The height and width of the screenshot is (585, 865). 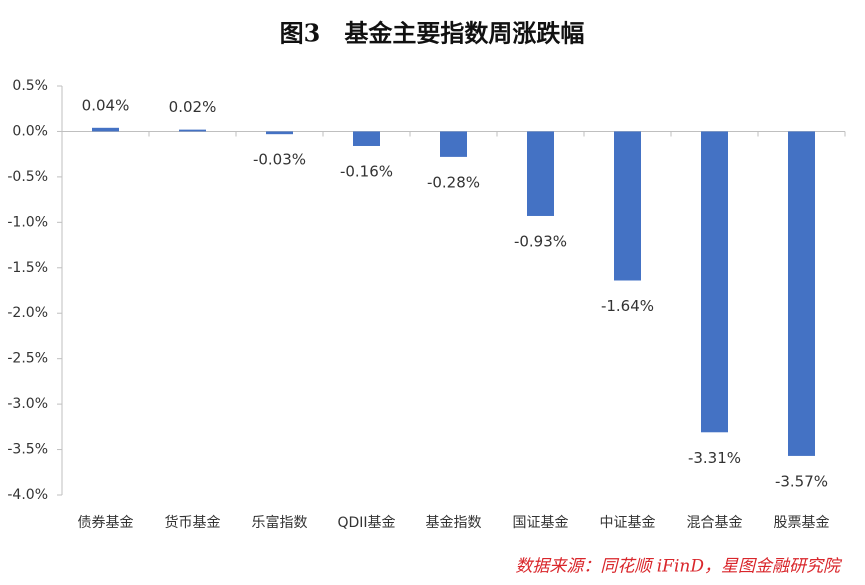 I want to click on chart-title: 图3 基金主要指数周涨跌幅, so click(x=432, y=33).